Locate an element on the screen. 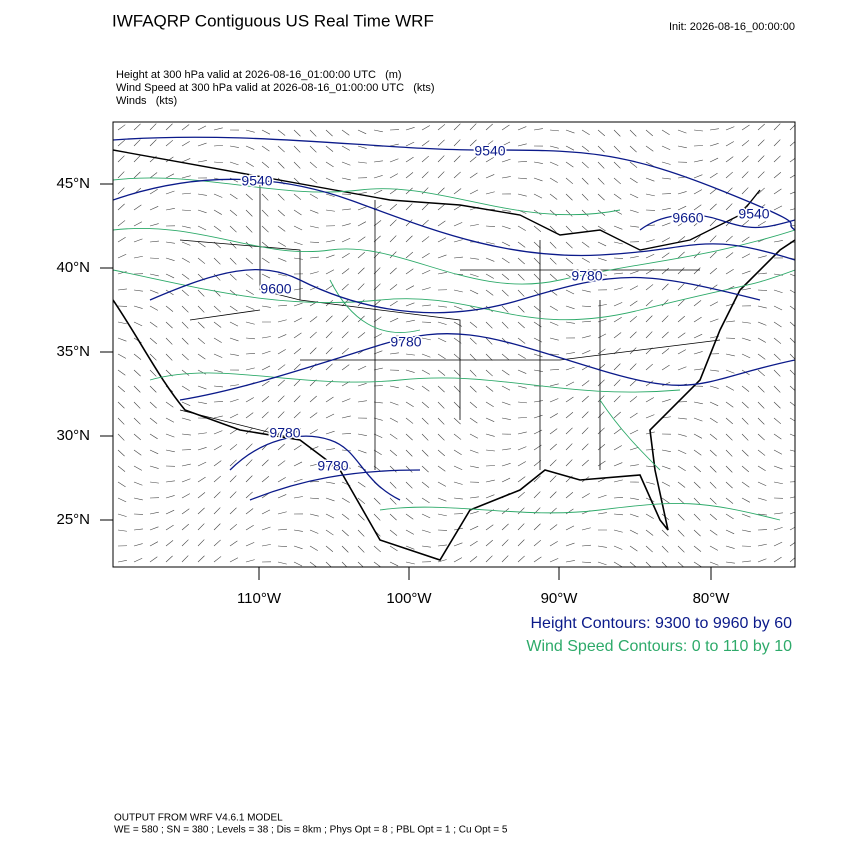 The width and height of the screenshot is (850, 850). lon-label: 90°W is located at coordinates (560, 598).